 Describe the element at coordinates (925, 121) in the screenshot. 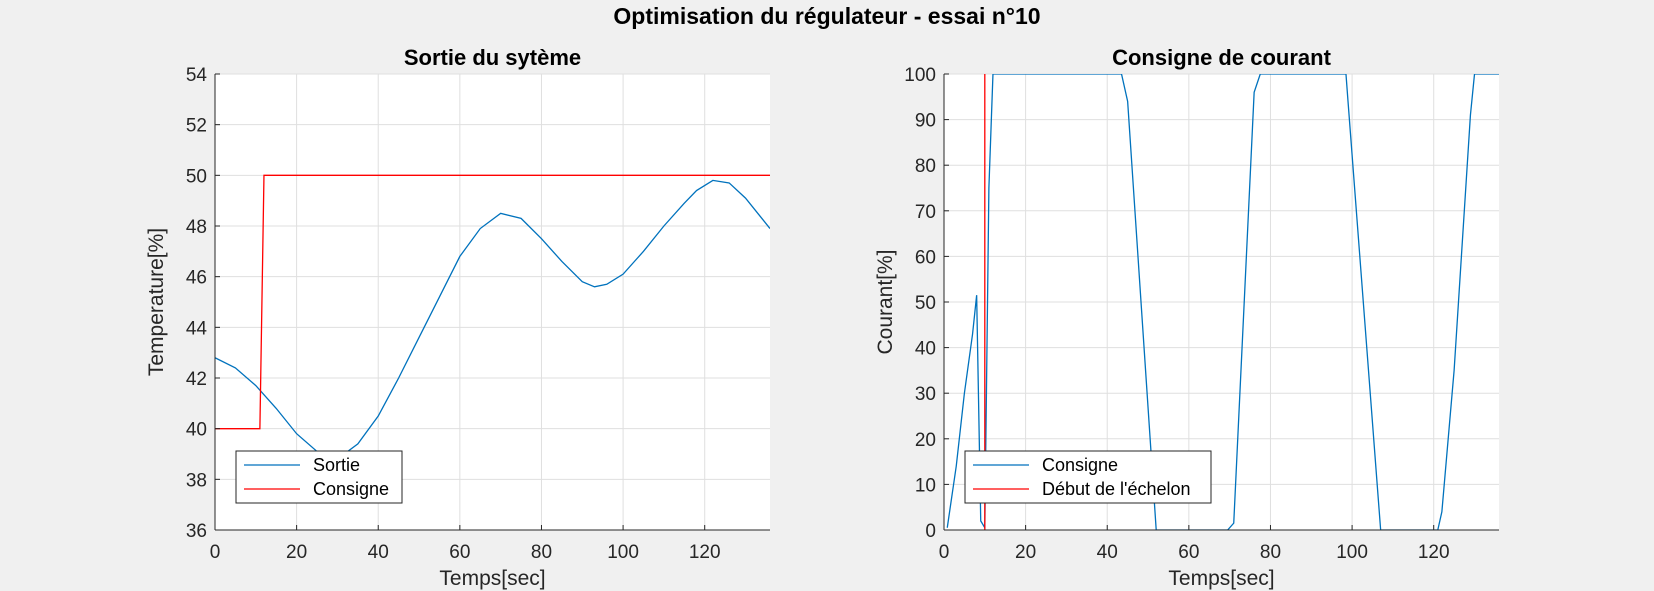

I see `y-tick-label: 90` at that location.